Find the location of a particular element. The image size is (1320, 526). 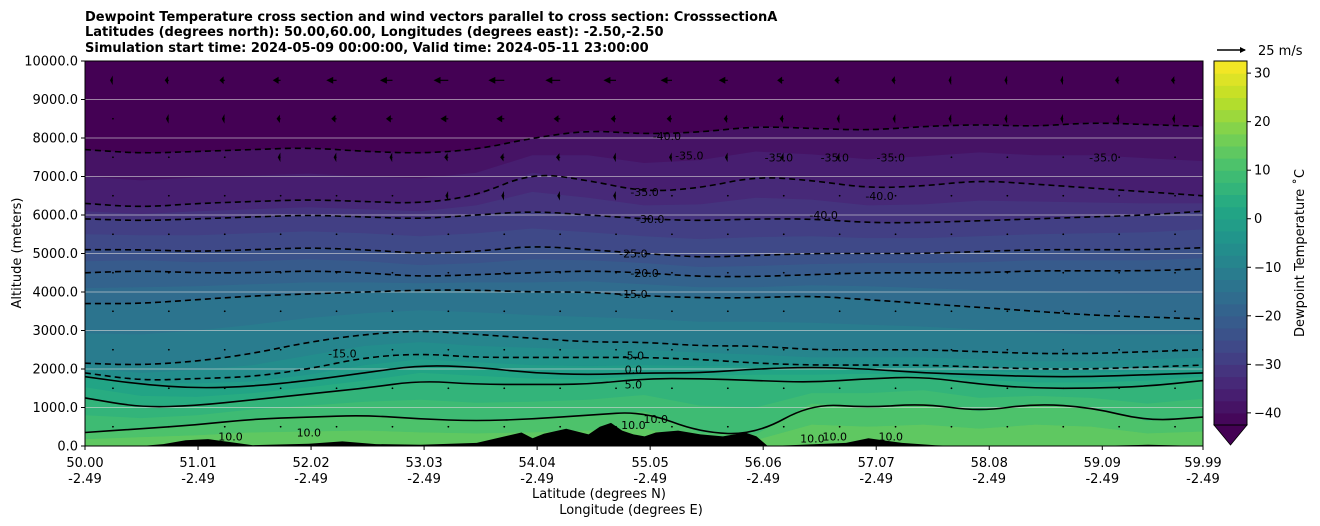

x-tick-label-lat: 53.03 is located at coordinates (423, 463).